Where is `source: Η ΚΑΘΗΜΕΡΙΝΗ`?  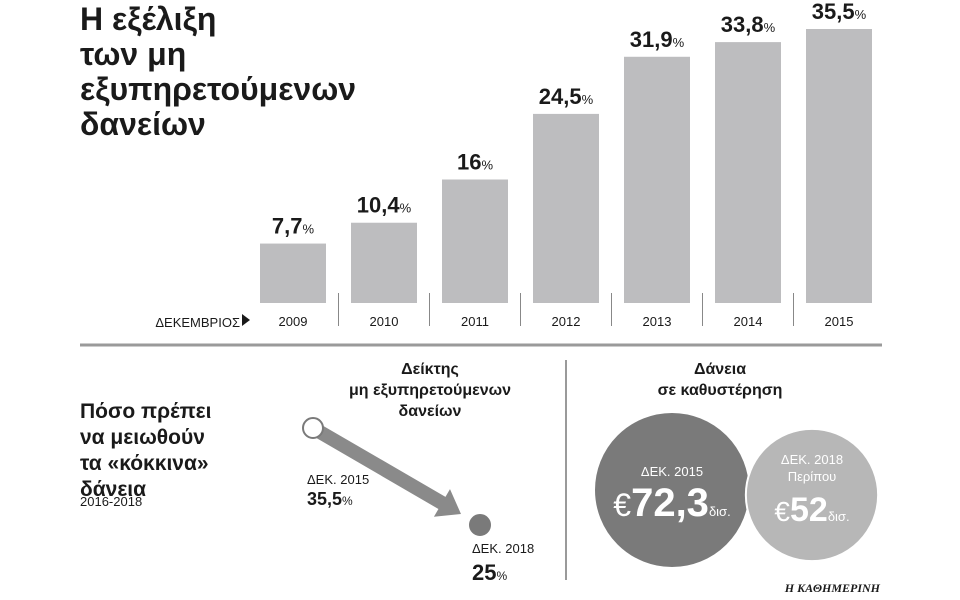 source: Η ΚΑΘΗΜΕΡΙΝΗ is located at coordinates (832, 588).